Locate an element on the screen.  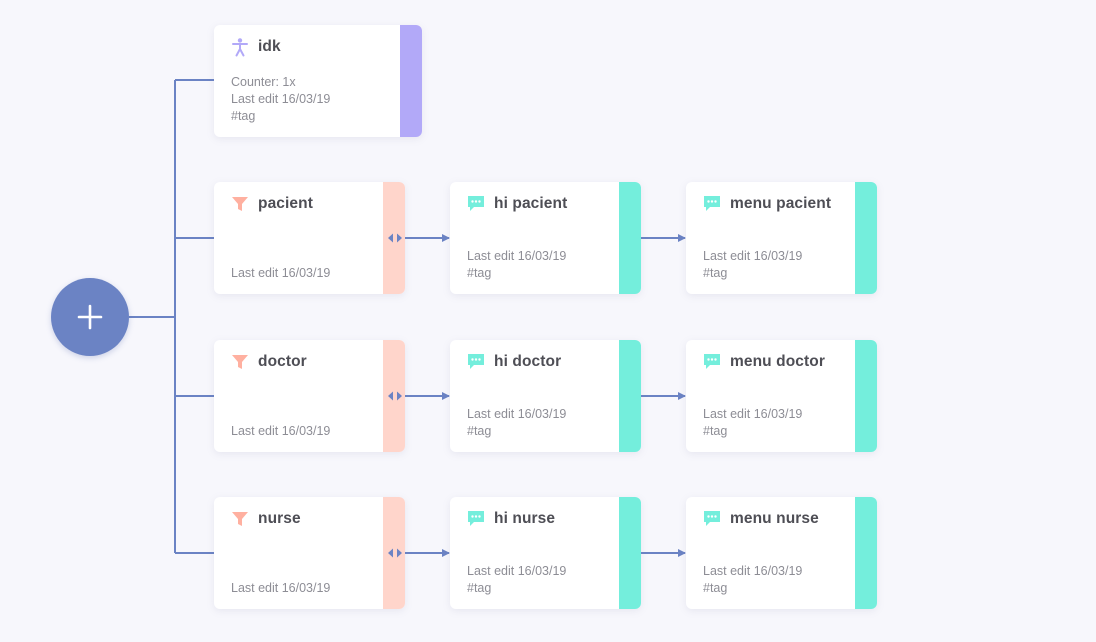
filter-card-nurse: nurse Last edit 16/03/19 is located at coordinates (309, 553).